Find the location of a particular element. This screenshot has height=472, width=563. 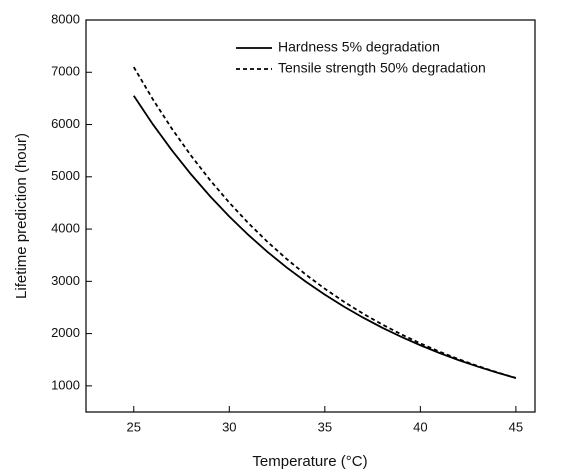

x-tick-label: 45 is located at coordinates (516, 426).